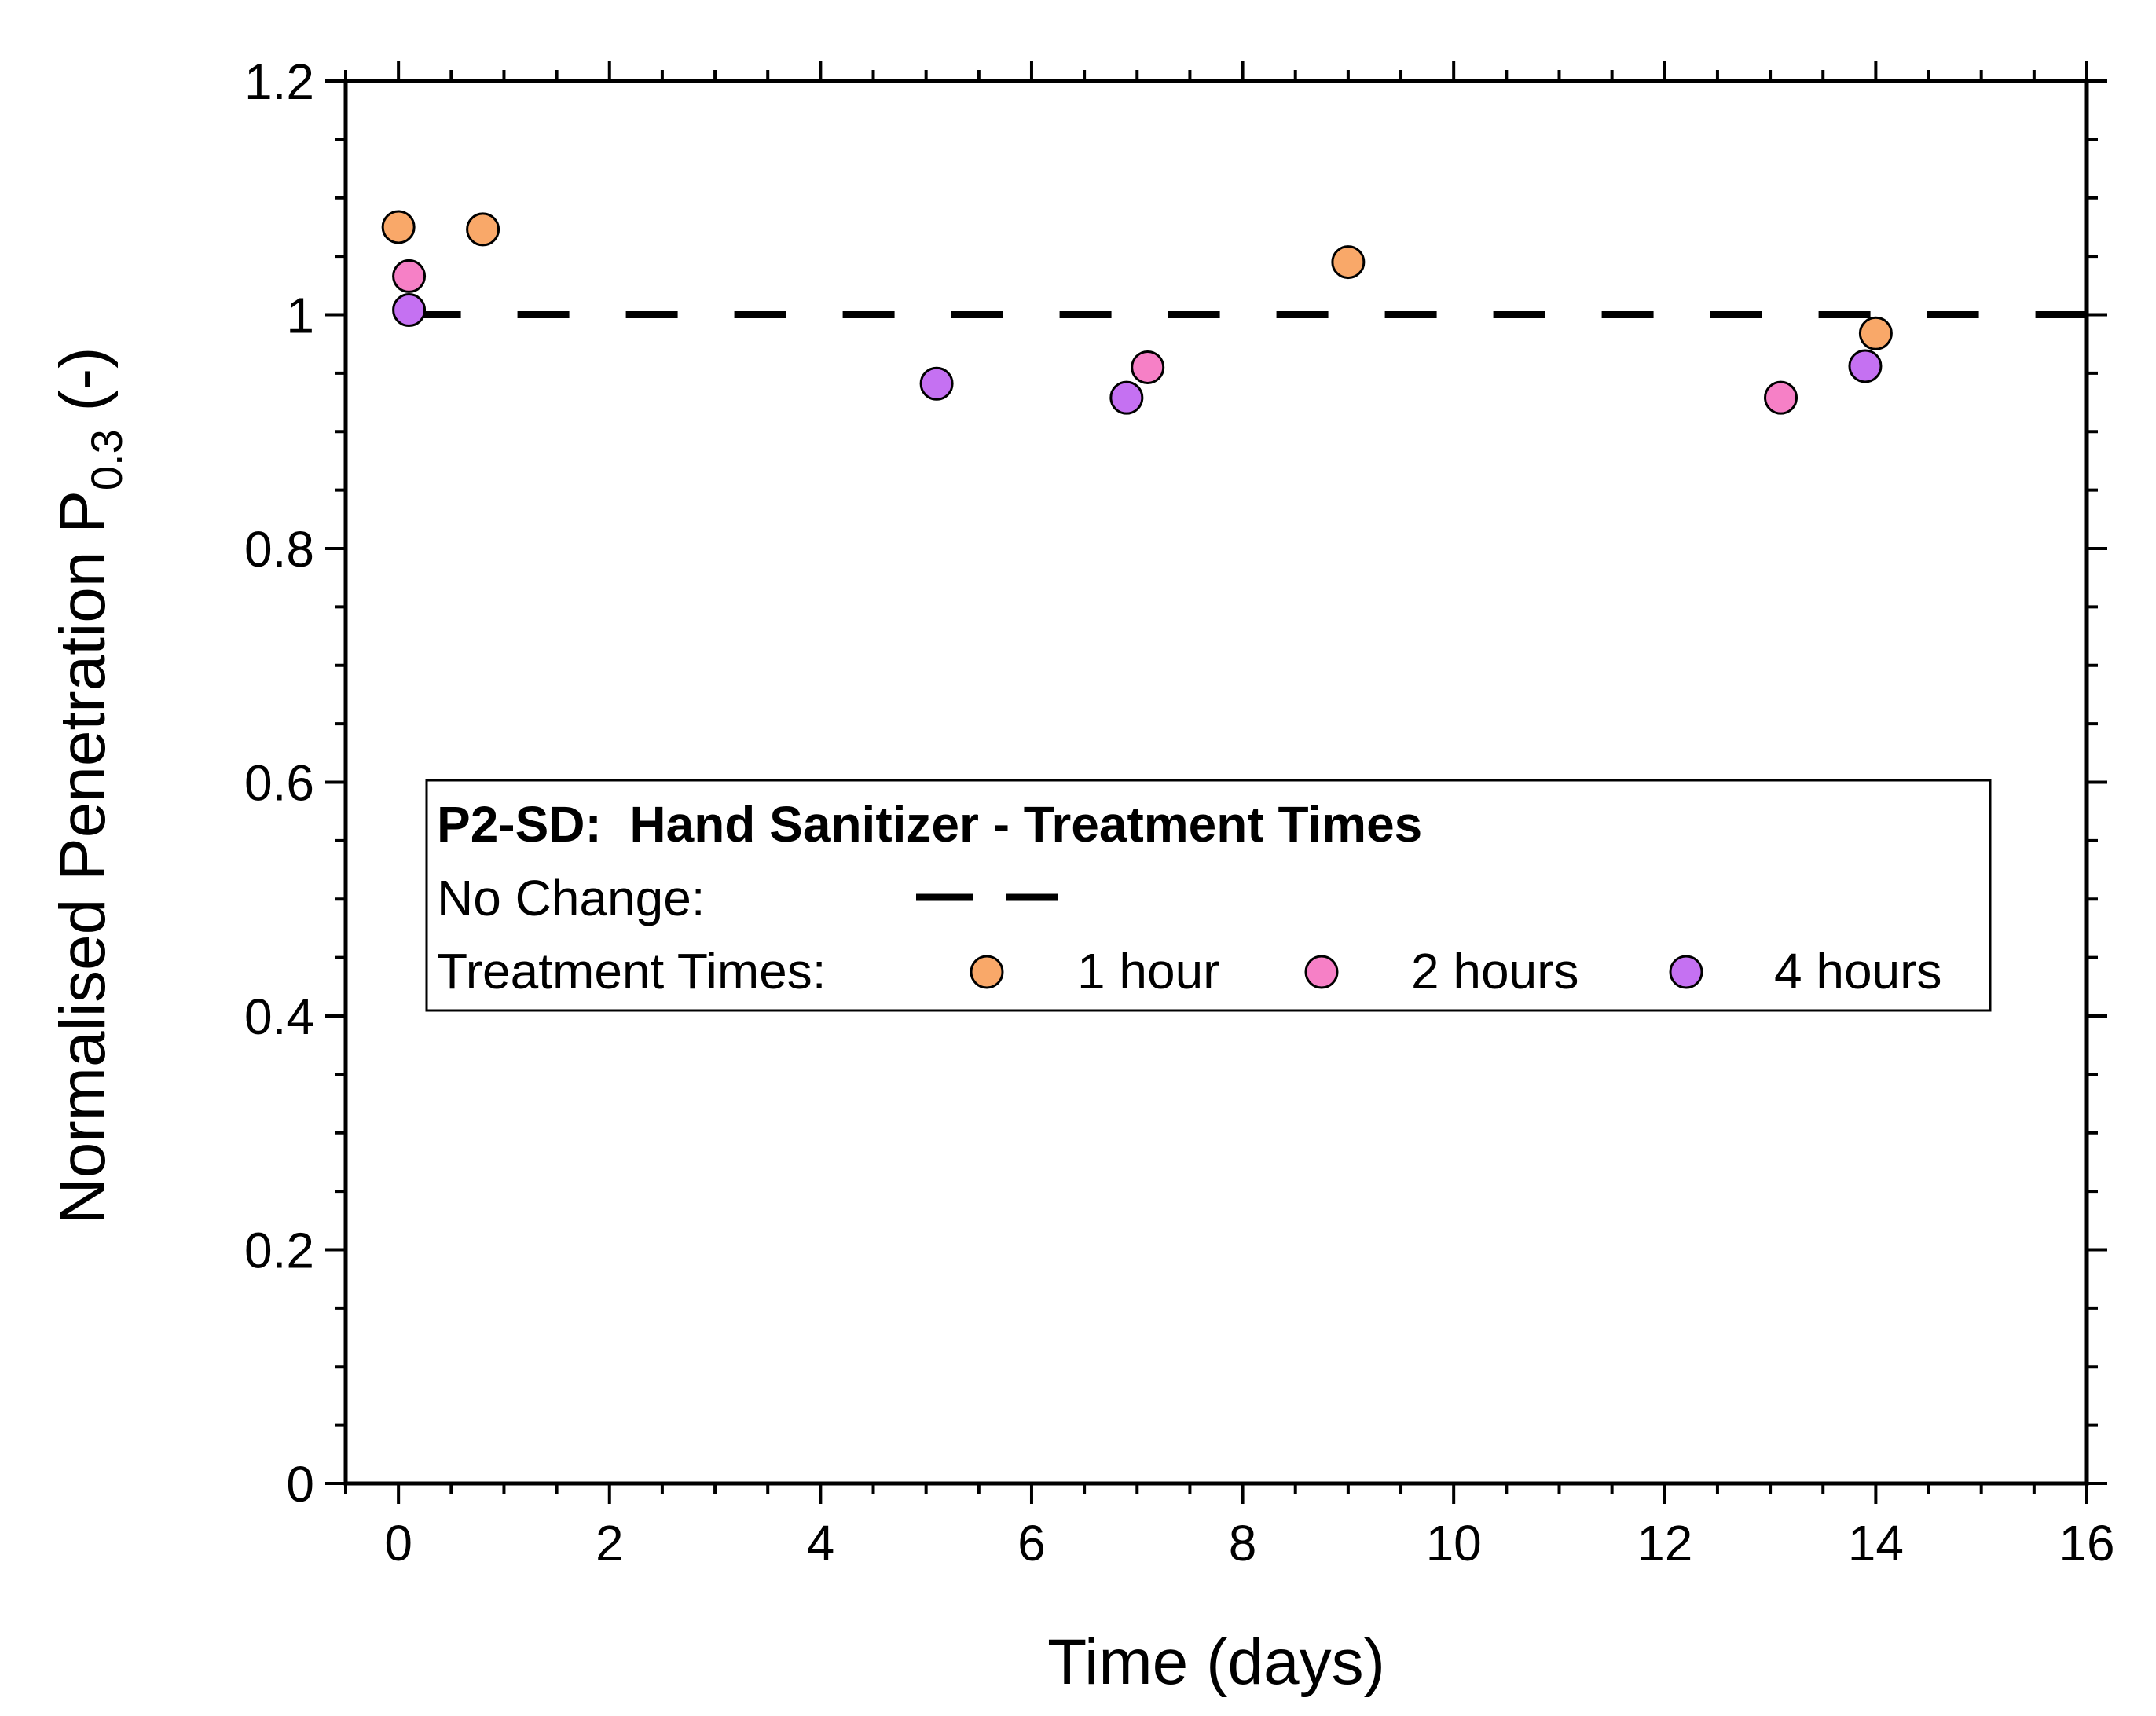 This screenshot has height=1716, width=2156. Describe the element at coordinates (1032, 1543) in the screenshot. I see `x-tick-label: 6` at that location.